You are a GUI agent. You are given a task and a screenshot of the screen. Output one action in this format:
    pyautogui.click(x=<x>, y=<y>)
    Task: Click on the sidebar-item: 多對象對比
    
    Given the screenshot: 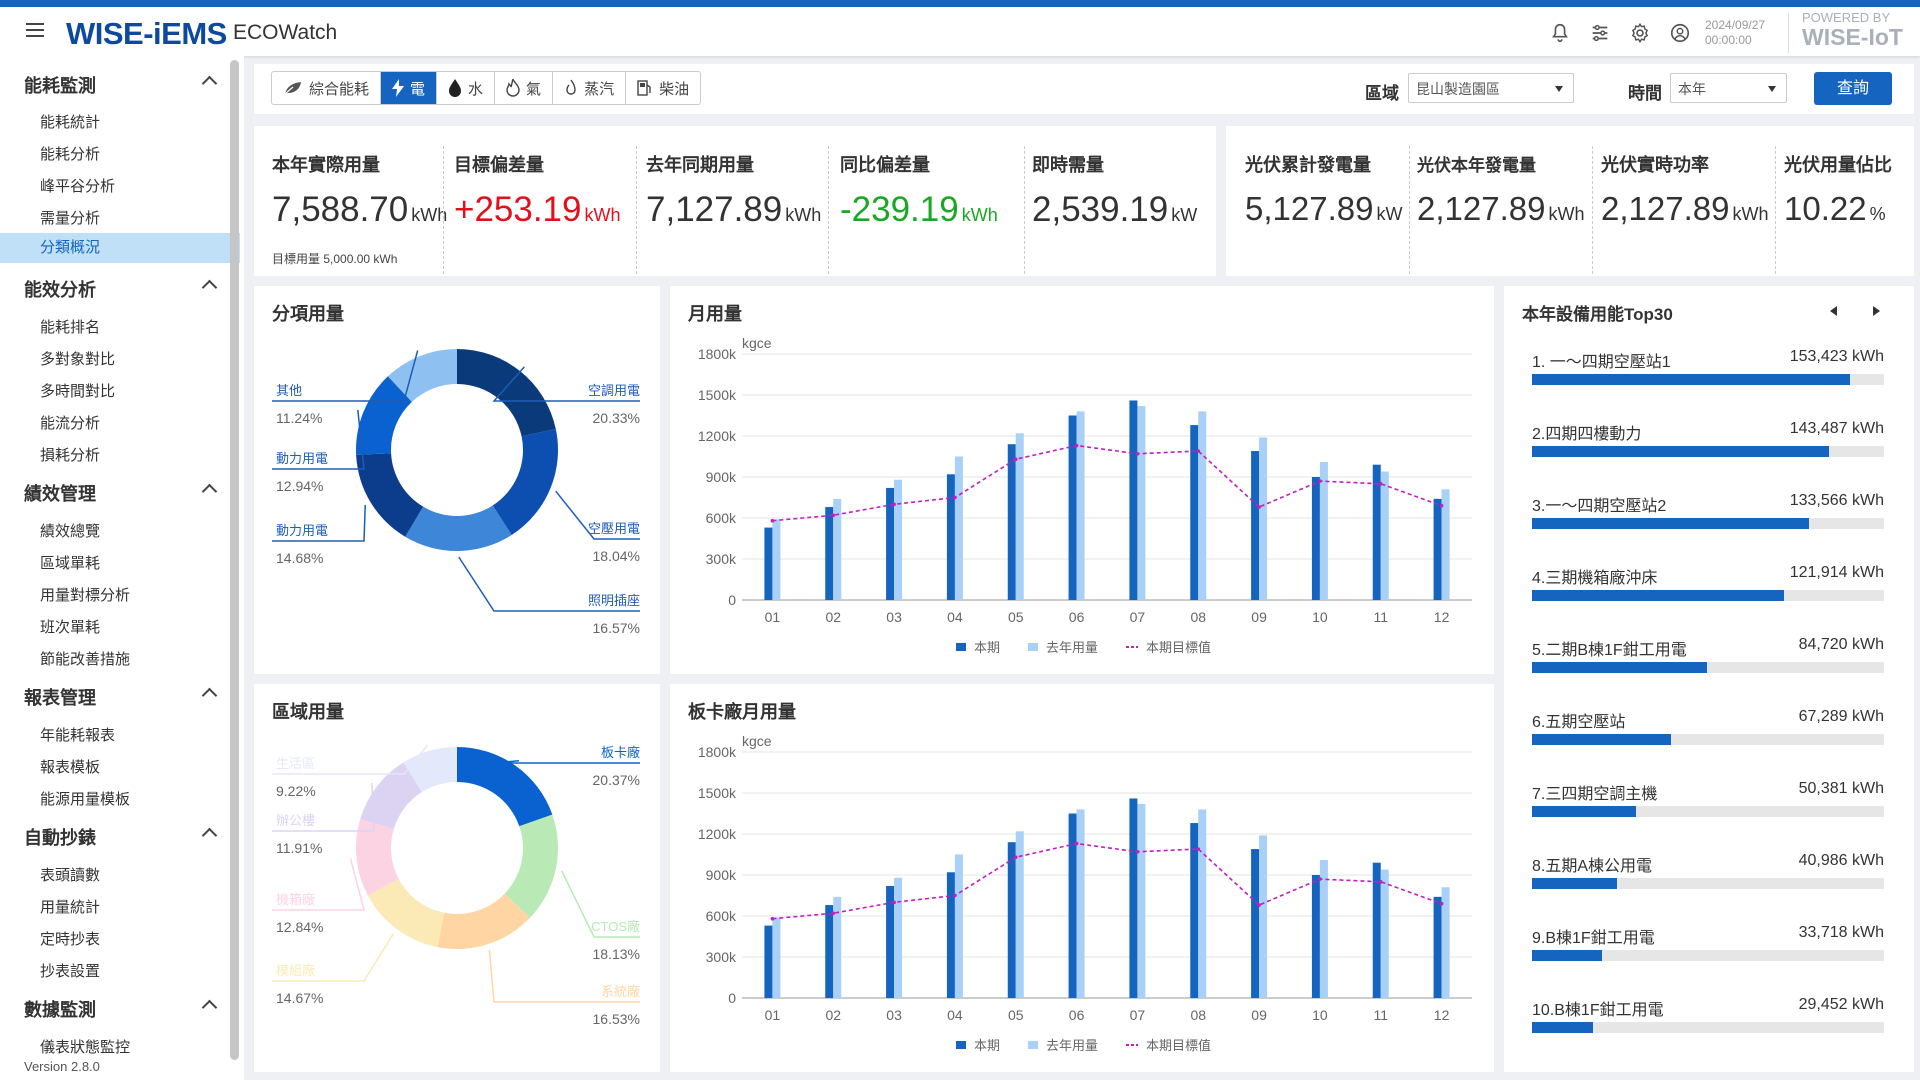 What is the action you would take?
    pyautogui.click(x=78, y=359)
    